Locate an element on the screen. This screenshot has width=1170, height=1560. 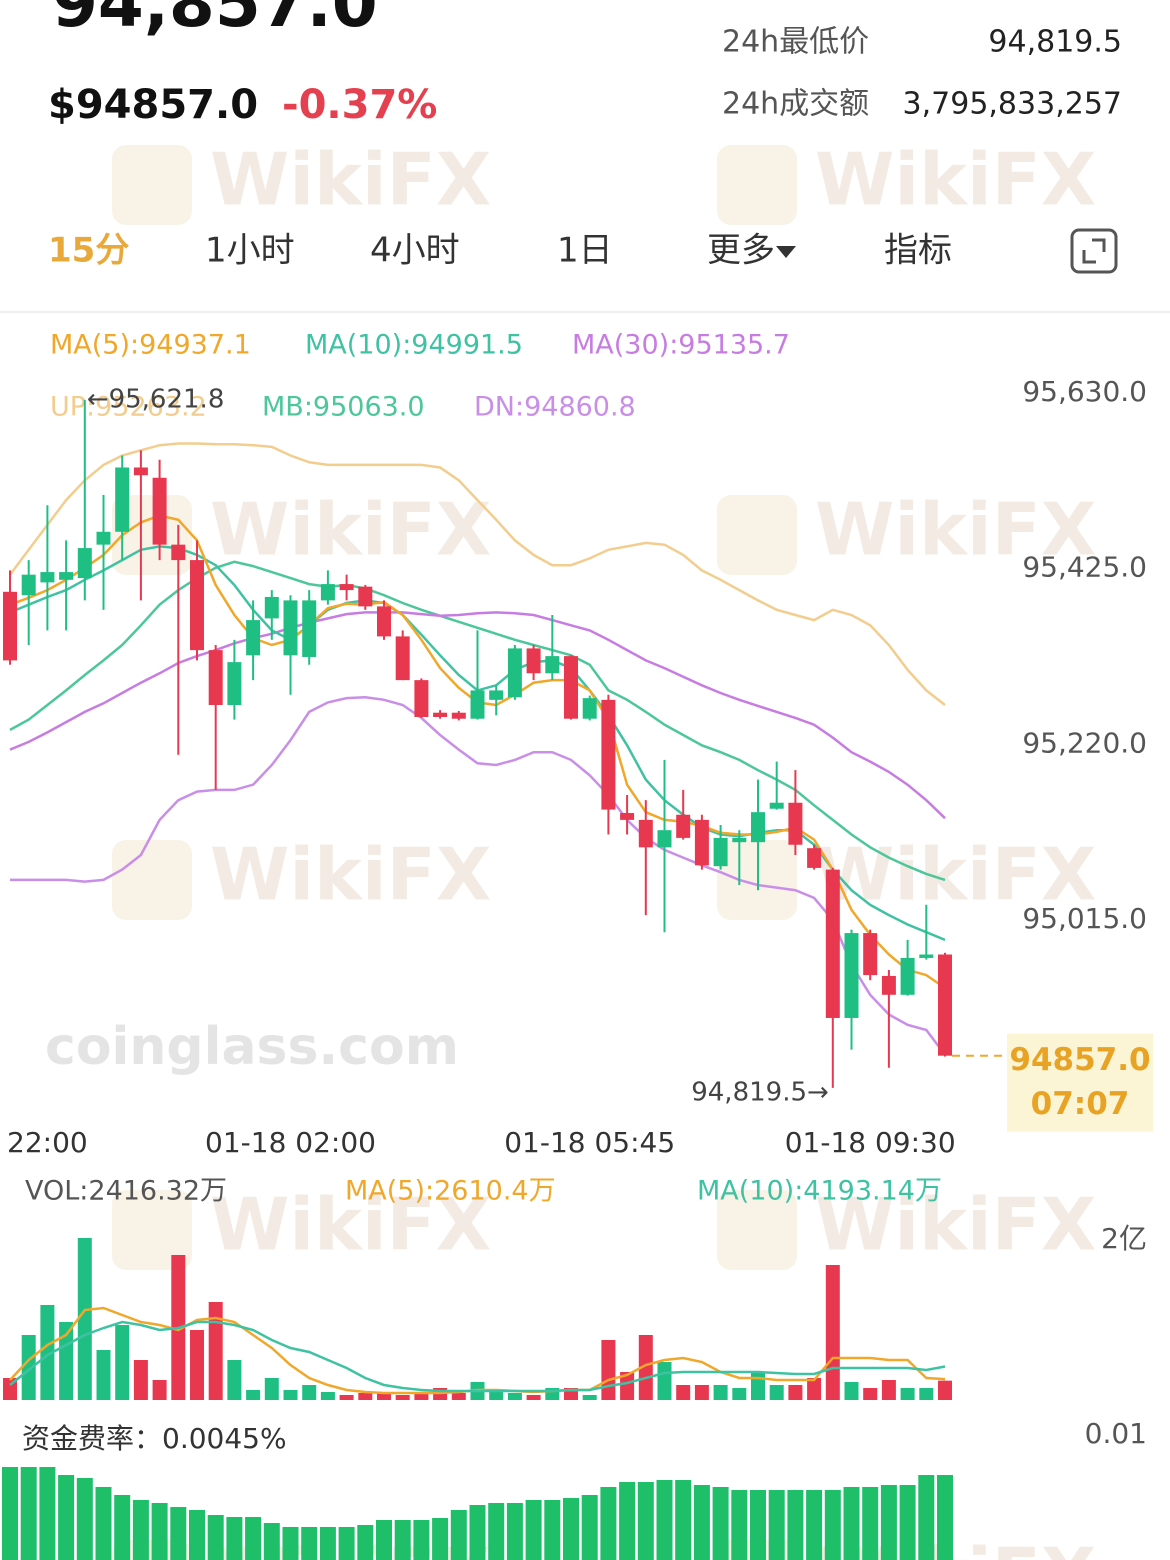
fullscreen-frame is located at coordinates (1094, 251).